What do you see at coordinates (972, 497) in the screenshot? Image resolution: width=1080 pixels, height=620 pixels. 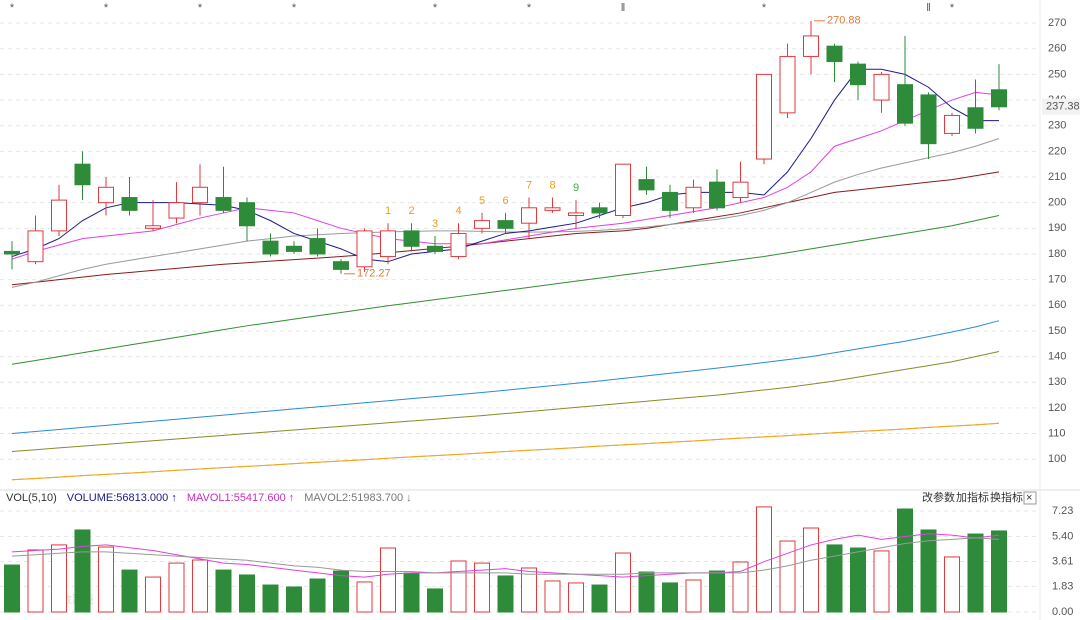 I see `panel-button: 加指标` at bounding box center [972, 497].